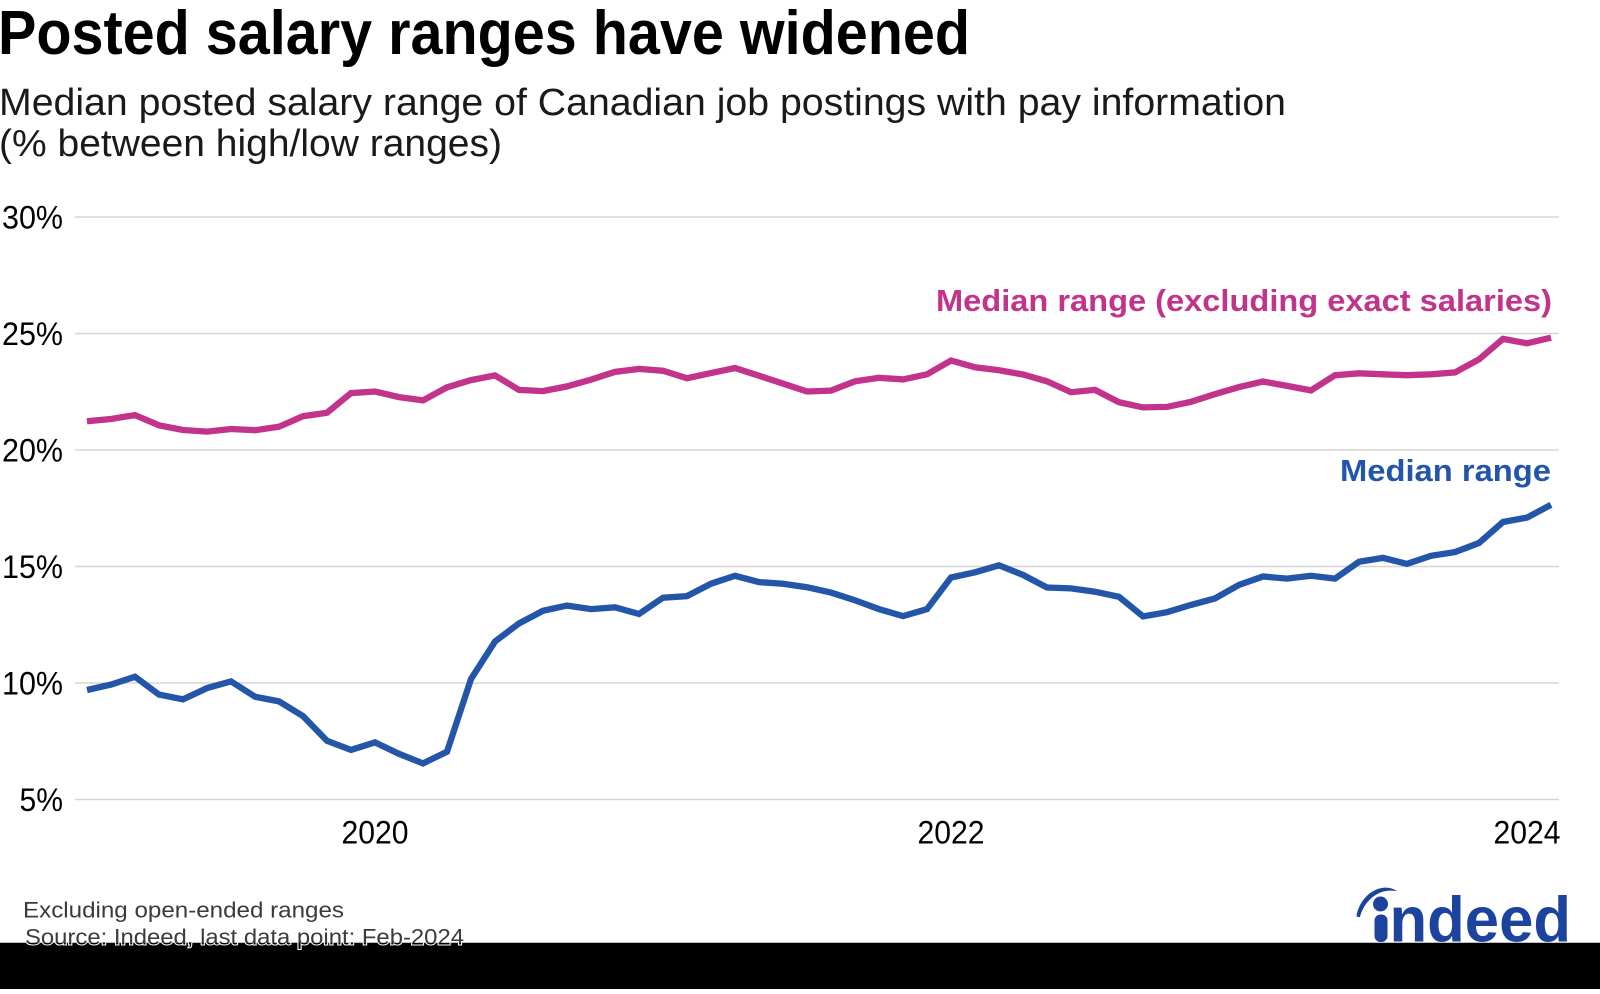  Describe the element at coordinates (1481, 920) in the screenshot. I see `svg-text: ndeed` at that location.